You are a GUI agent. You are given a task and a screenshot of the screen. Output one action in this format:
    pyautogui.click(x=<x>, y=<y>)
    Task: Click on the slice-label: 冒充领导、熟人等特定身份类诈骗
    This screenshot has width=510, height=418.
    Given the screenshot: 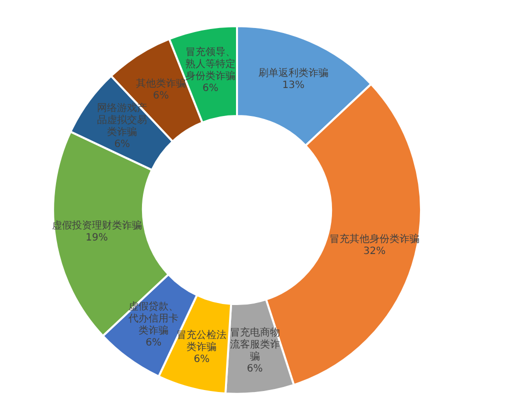 What is the action you would take?
    pyautogui.click(x=210, y=64)
    